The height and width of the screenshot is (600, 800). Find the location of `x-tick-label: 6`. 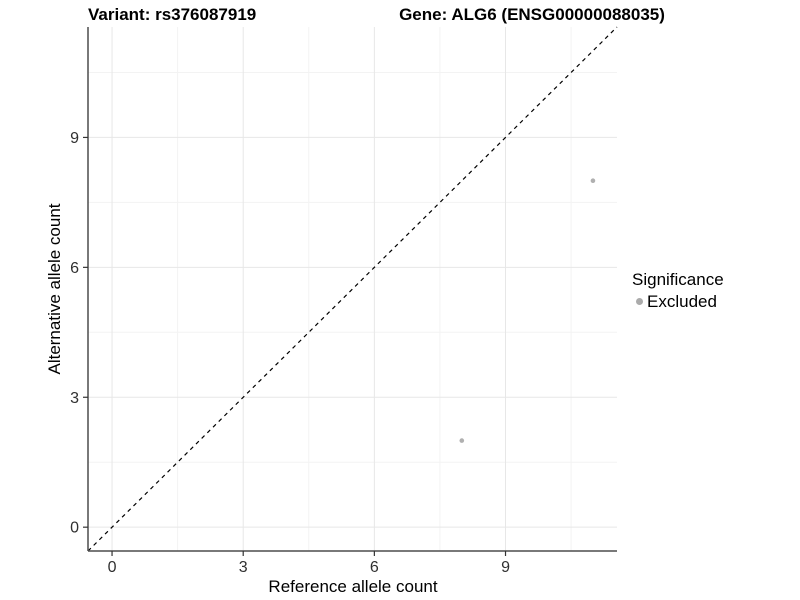

x-tick-label: 6 is located at coordinates (374, 567).